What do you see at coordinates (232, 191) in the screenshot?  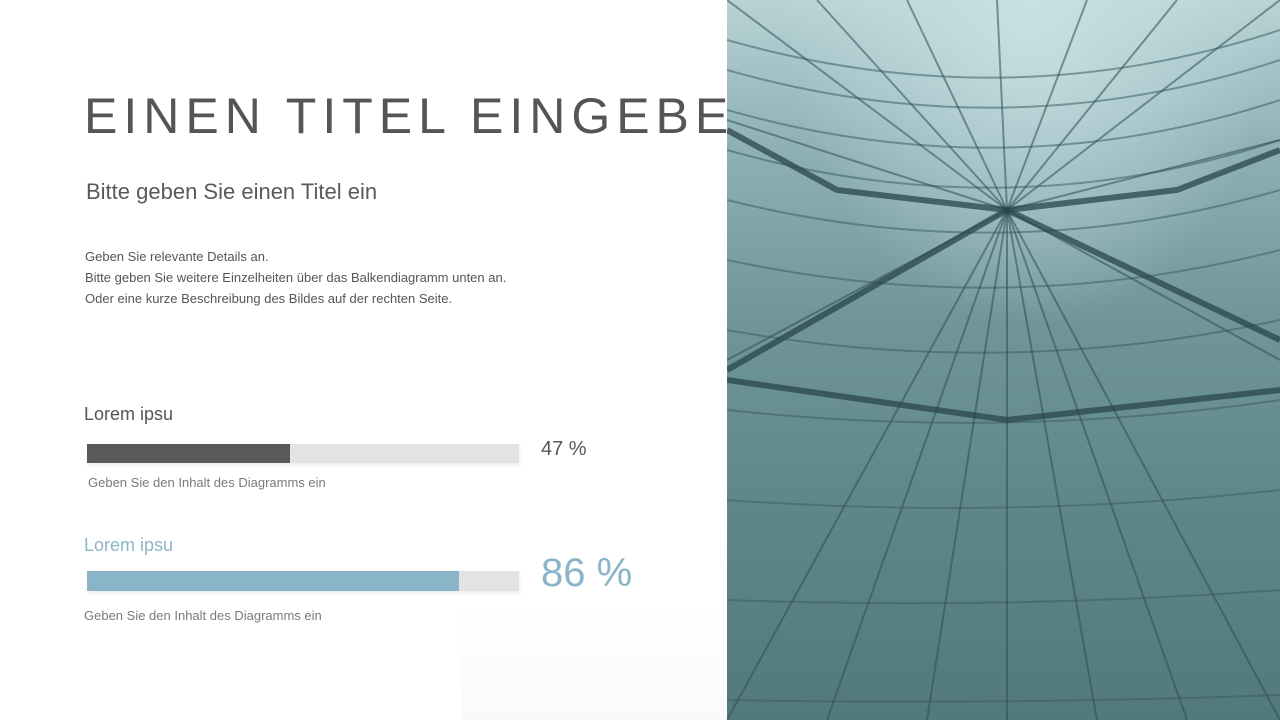 I see `slide-subtitle: Bitte geben Sie einen Titel ein` at bounding box center [232, 191].